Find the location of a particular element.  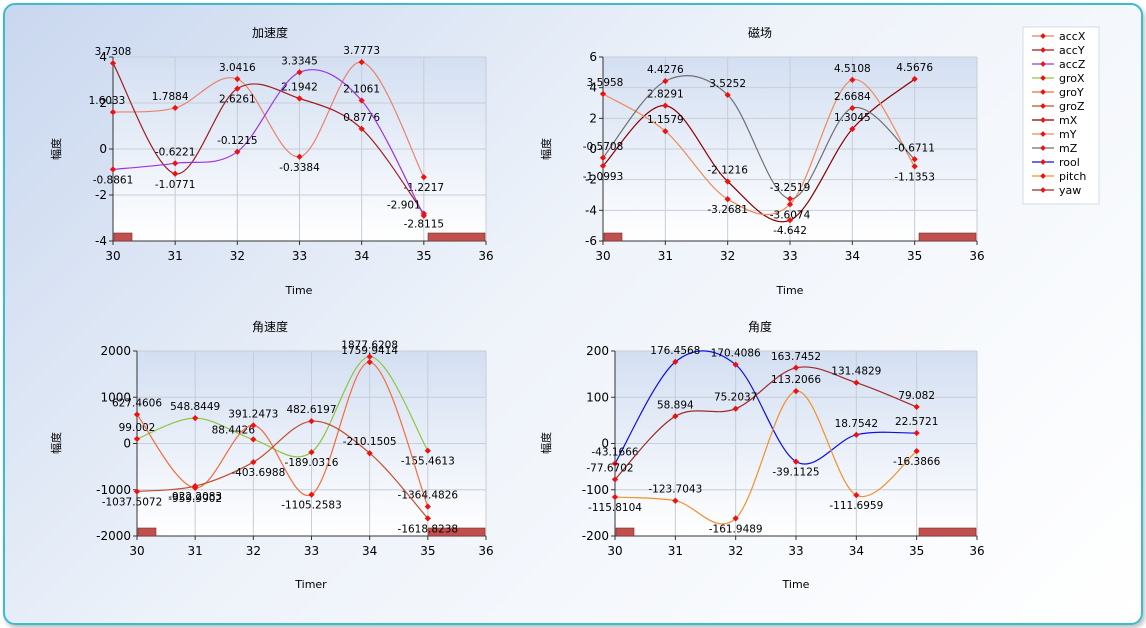

legend-item-accZ: accZ is located at coordinates (1059, 64).